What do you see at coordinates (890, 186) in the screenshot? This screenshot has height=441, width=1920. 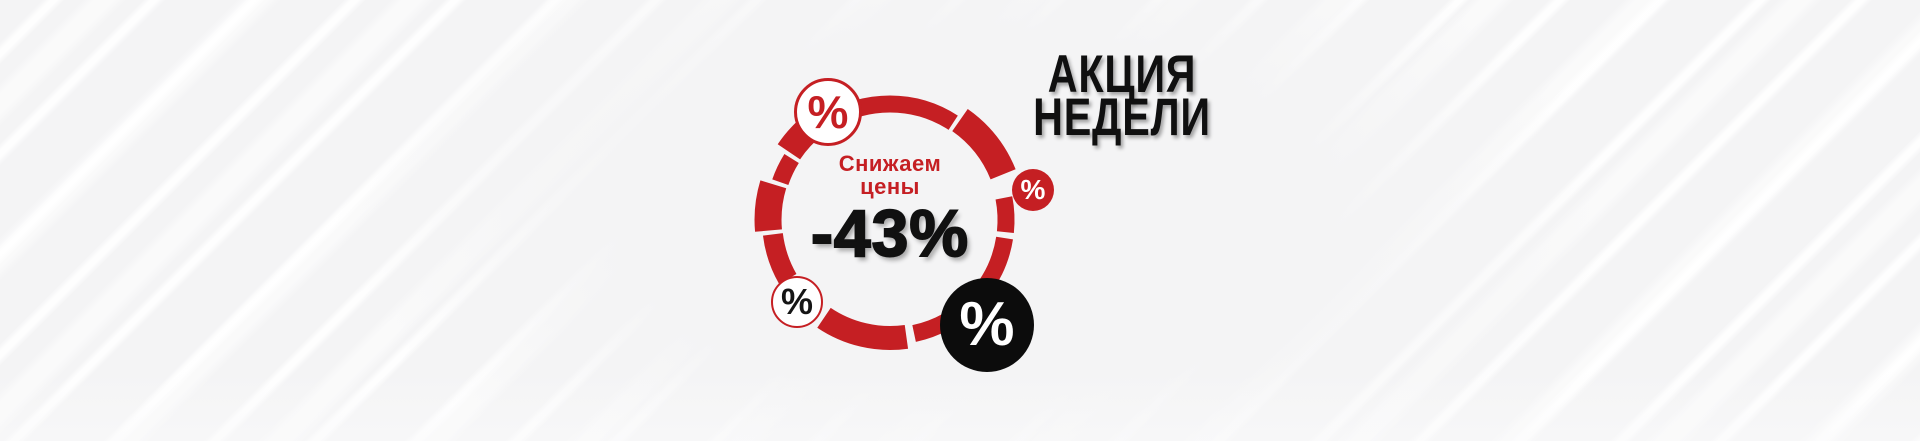 I see `promo-tagline-line2: цены` at bounding box center [890, 186].